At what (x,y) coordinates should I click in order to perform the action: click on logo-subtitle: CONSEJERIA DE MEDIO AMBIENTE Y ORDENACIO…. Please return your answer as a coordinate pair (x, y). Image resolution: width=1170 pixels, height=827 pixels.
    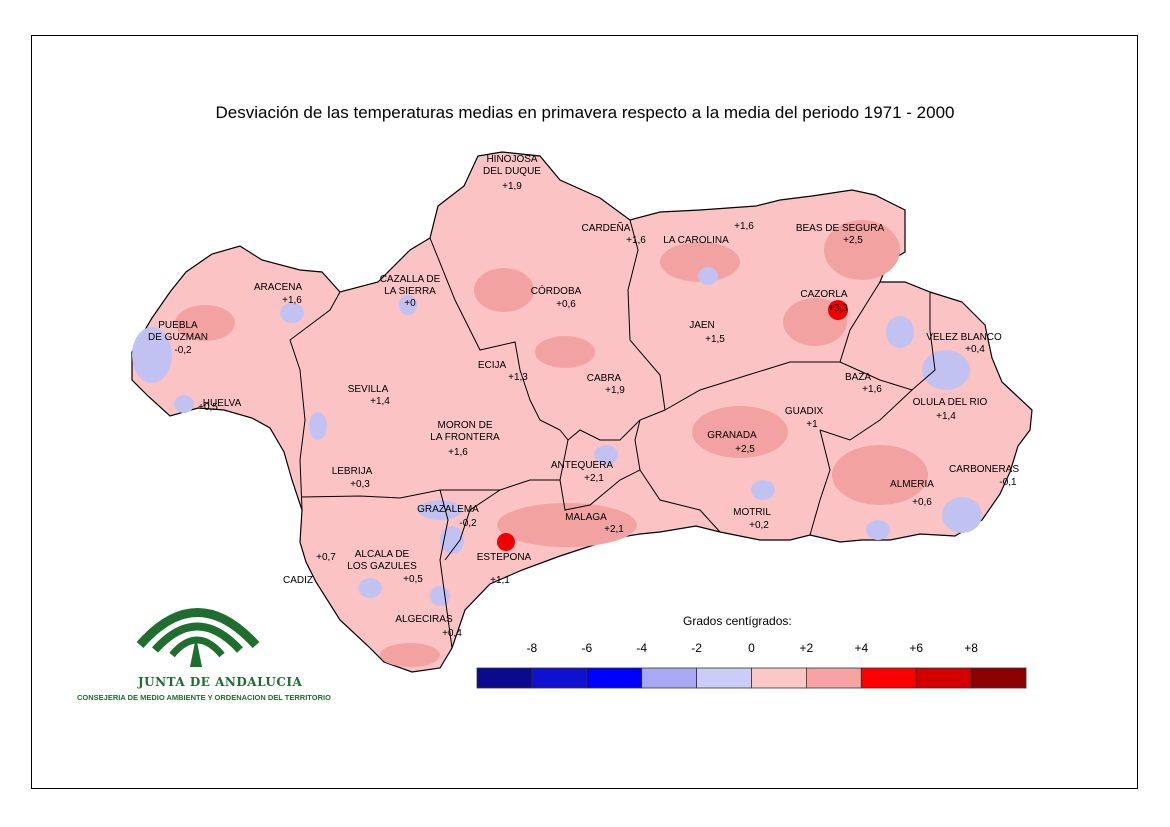
    Looking at the image, I should click on (204, 697).